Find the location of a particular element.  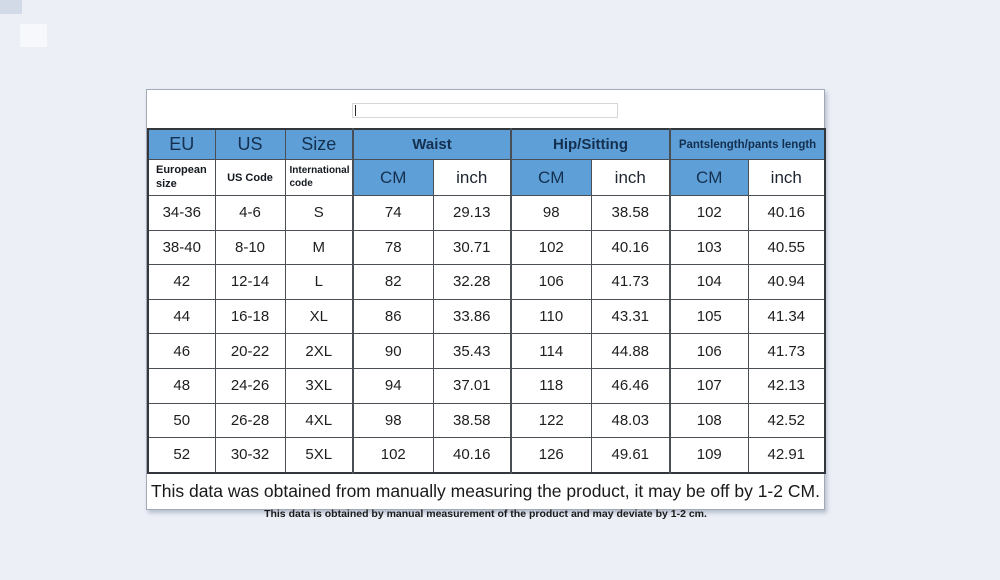

subheader-international-code: International code is located at coordinates (319, 177).